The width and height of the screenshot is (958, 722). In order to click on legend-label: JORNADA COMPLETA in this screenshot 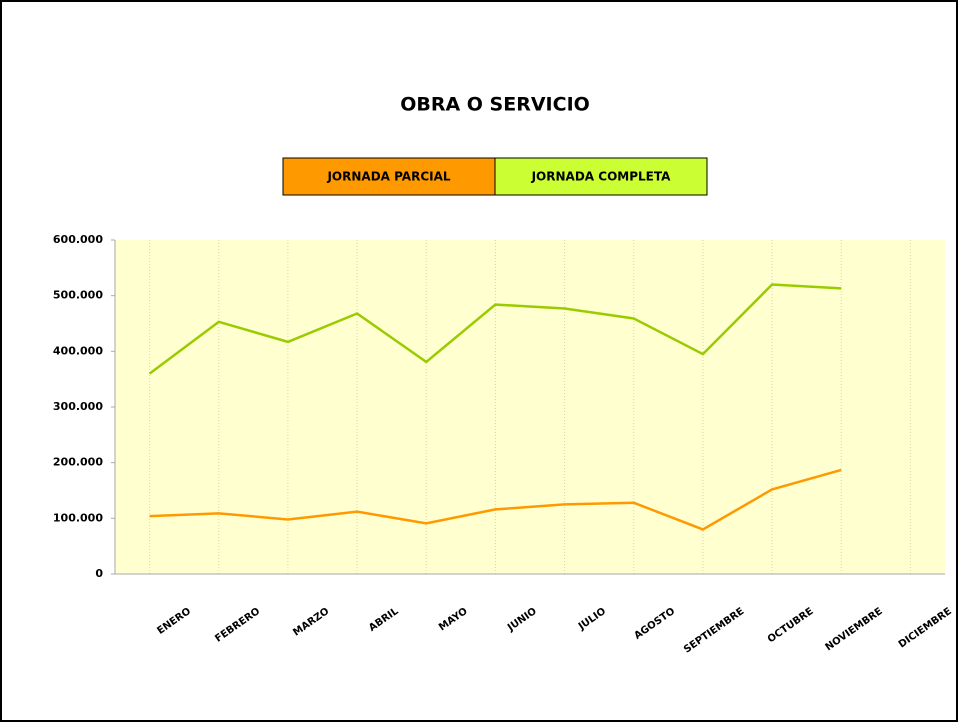, I will do `click(601, 177)`.